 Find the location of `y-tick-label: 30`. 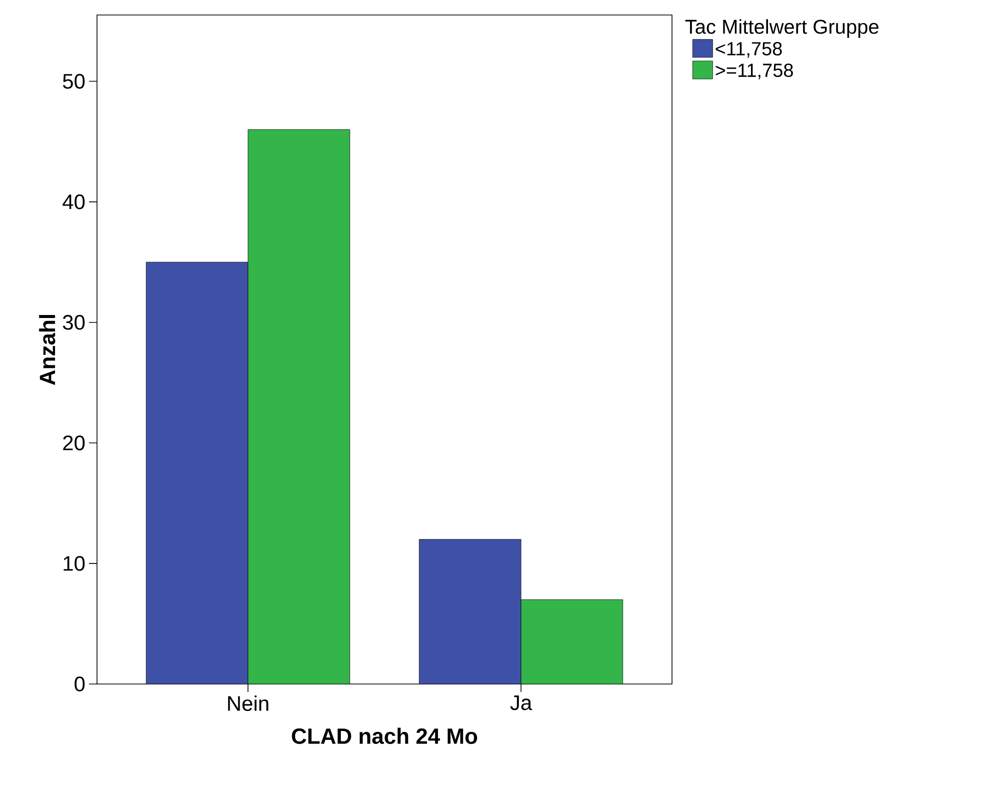

y-tick-label: 30 is located at coordinates (73, 322).